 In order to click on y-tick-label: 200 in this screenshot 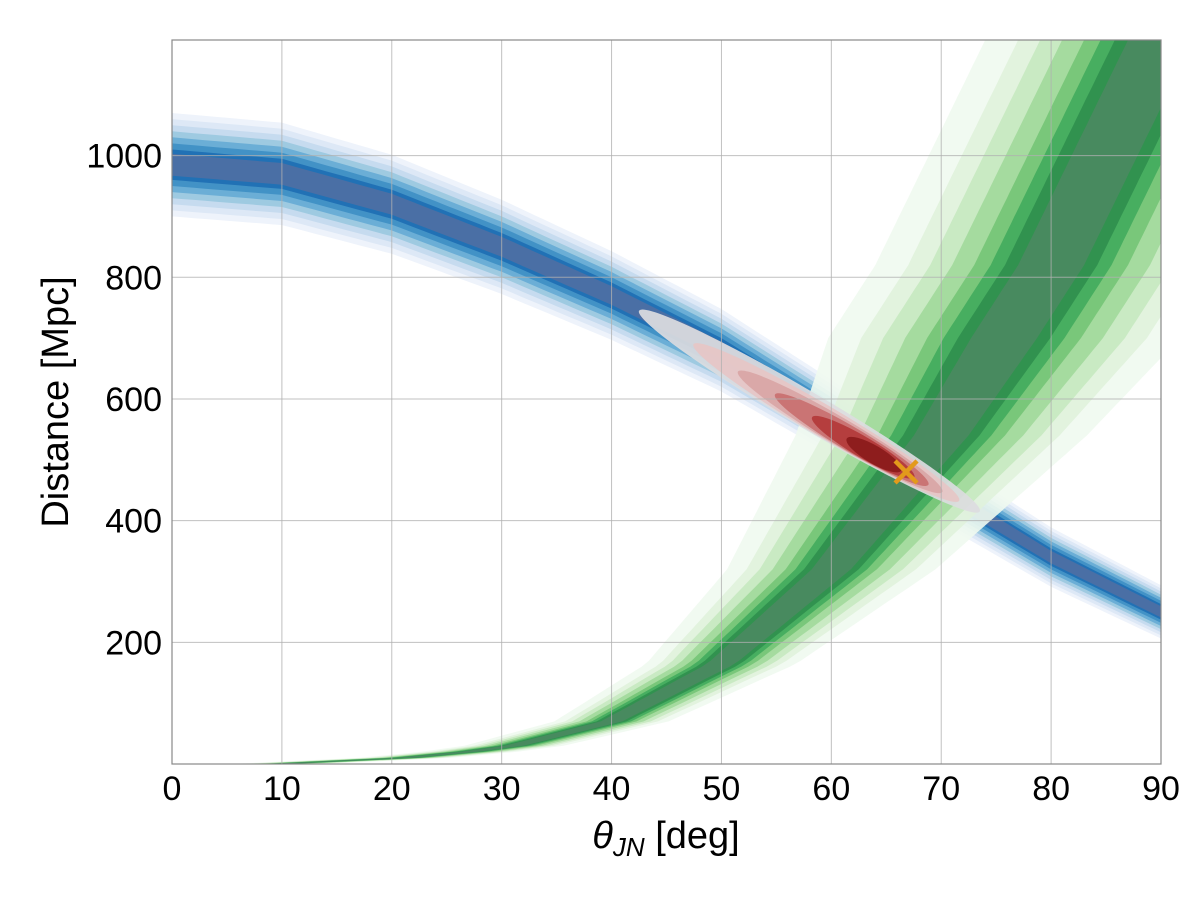, I will do `click(133, 643)`.